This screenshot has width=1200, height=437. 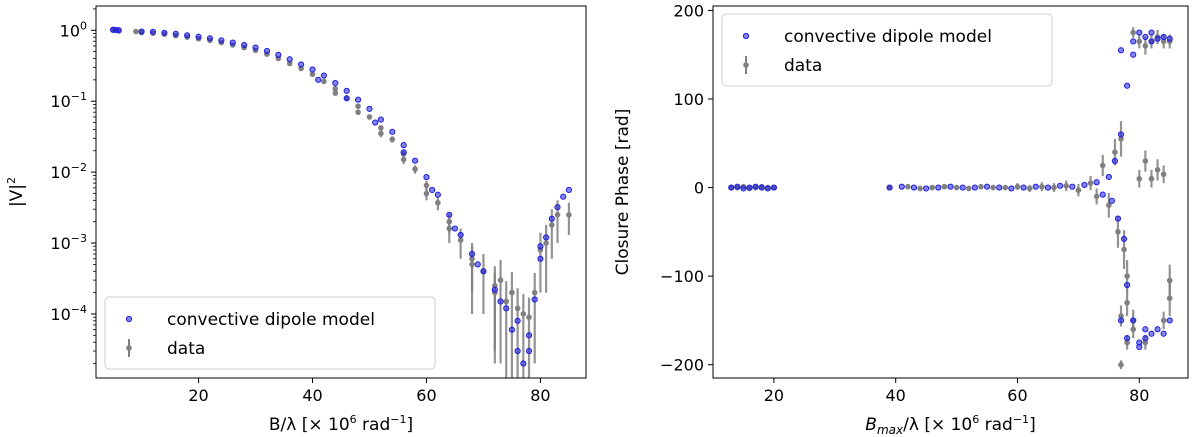 I want to click on y-tick-label: −200, so click(x=682, y=365).